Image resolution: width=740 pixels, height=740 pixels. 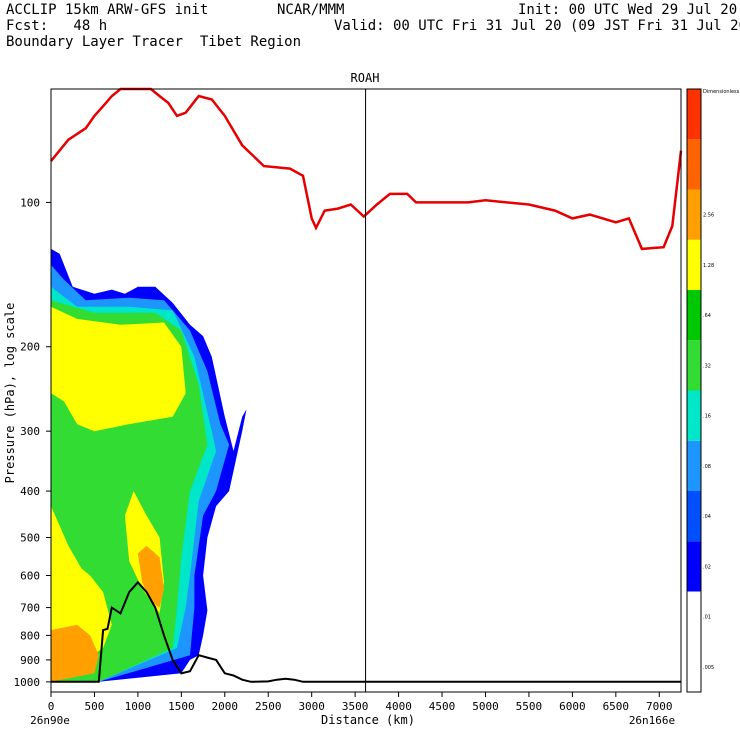 What do you see at coordinates (27, 682) in the screenshot?
I see `y-tick-label-9: 1000` at bounding box center [27, 682].